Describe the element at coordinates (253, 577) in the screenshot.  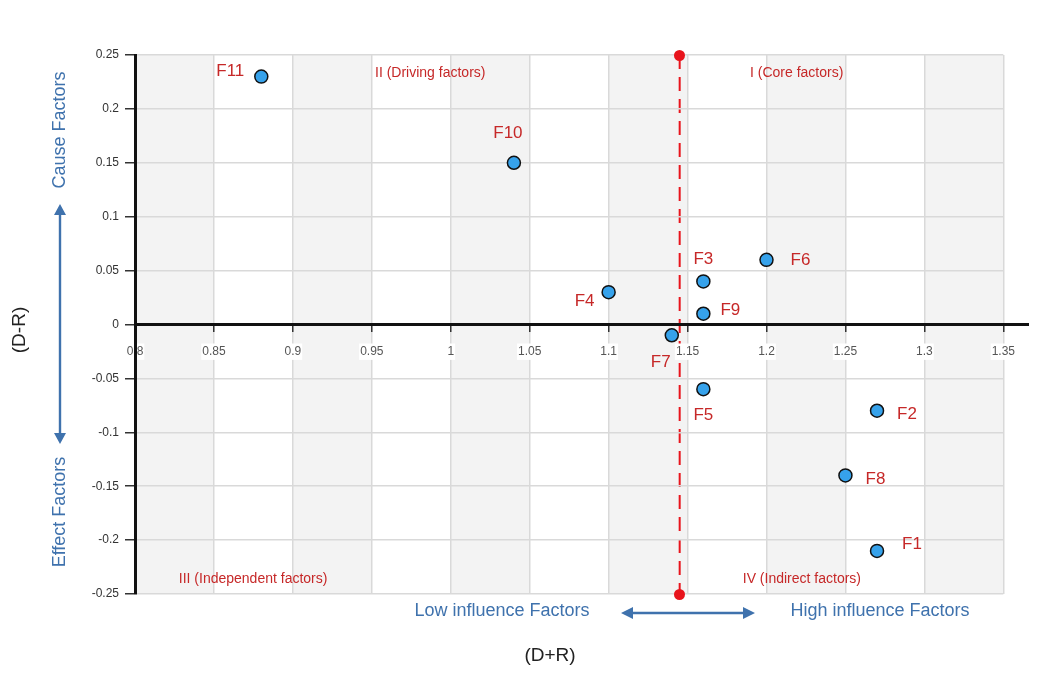
I see `annotation: III (Independent factors)` at that location.